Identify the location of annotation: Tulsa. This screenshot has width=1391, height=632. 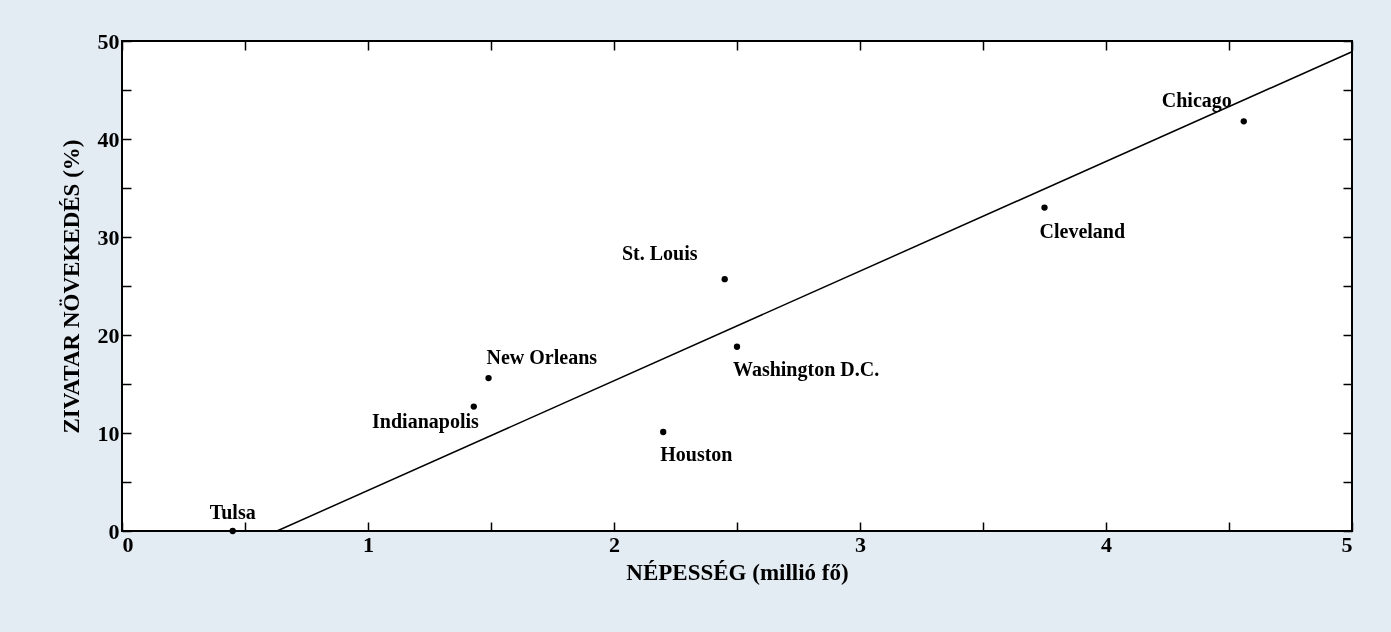
(232, 512).